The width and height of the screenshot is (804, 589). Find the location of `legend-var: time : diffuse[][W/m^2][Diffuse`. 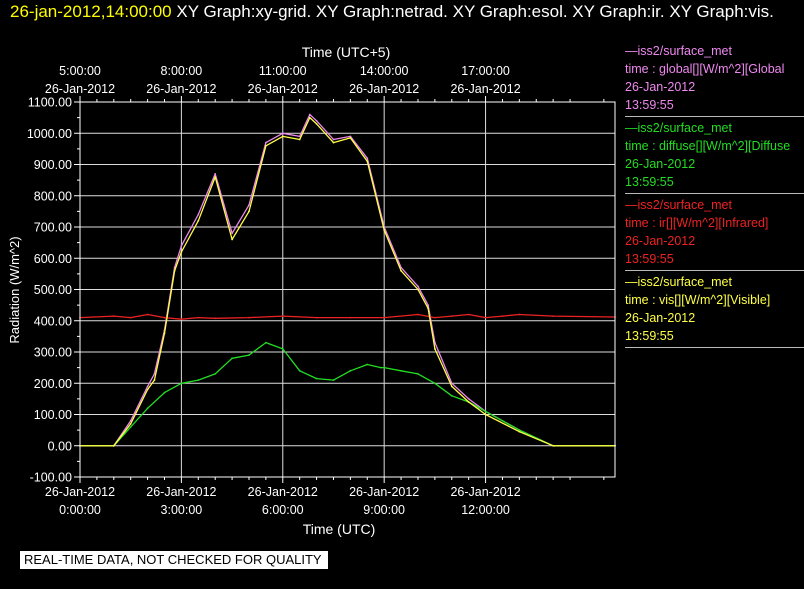

legend-var: time : diffuse[][W/m^2][Diffuse is located at coordinates (708, 146).